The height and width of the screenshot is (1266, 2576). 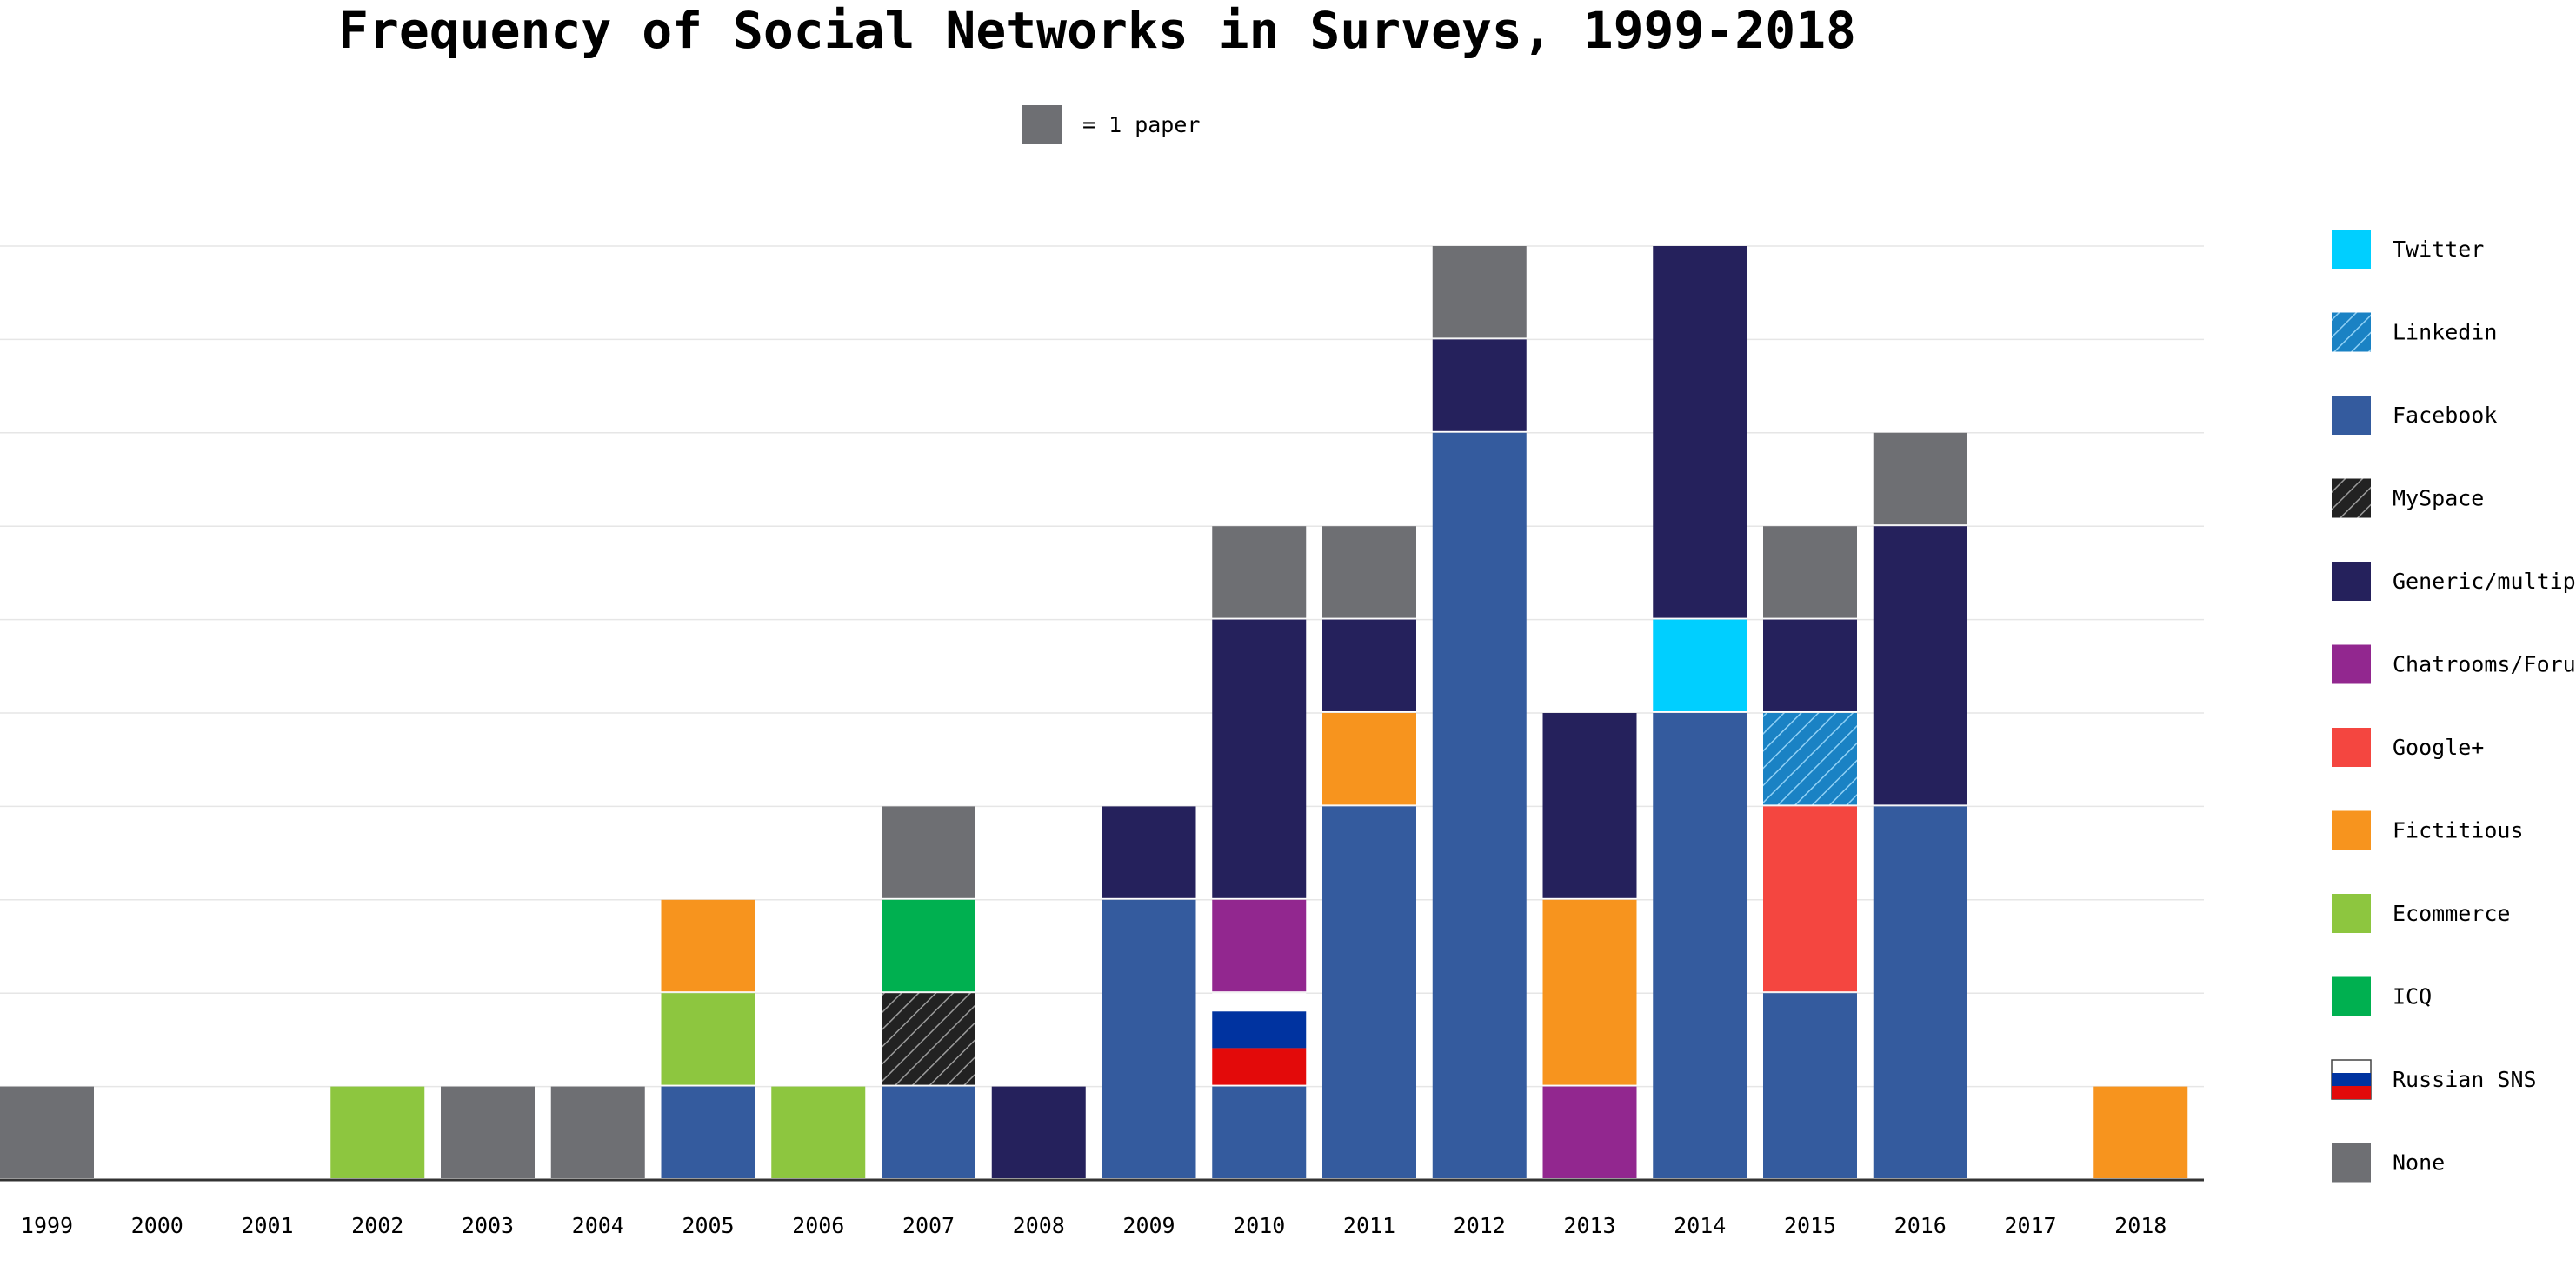 What do you see at coordinates (928, 1039) in the screenshot?
I see `bar-myspace-2007` at bounding box center [928, 1039].